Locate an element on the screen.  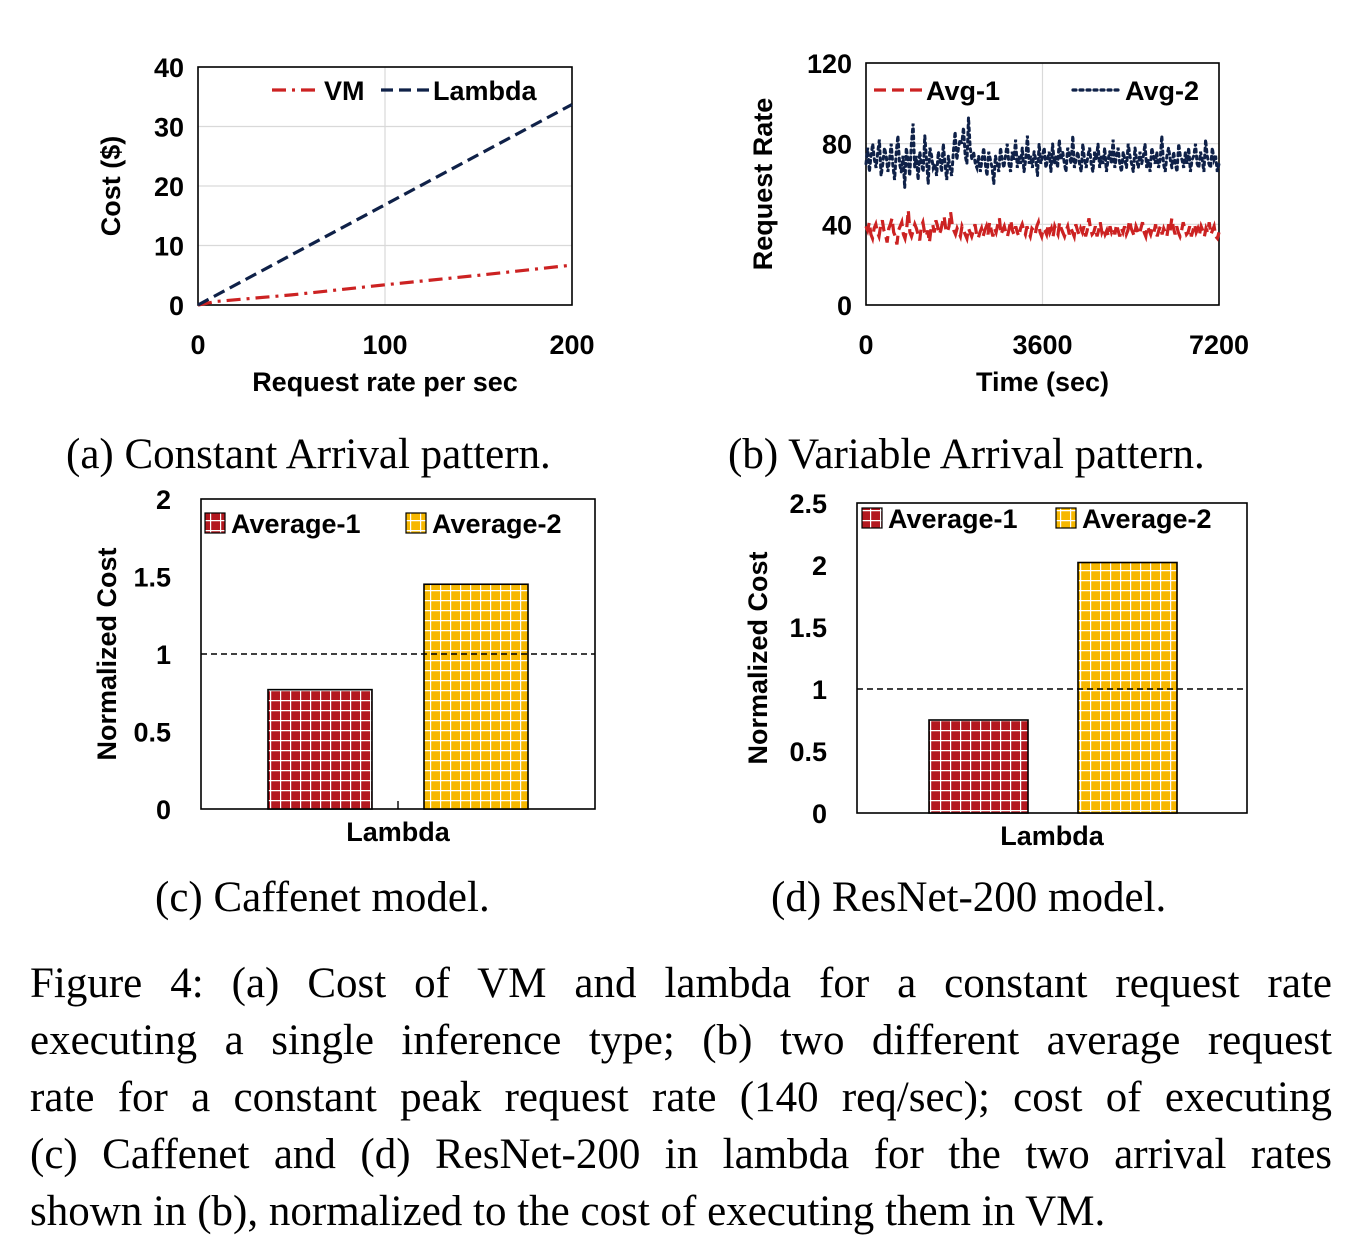
series-line-lambda is located at coordinates (385, 205).